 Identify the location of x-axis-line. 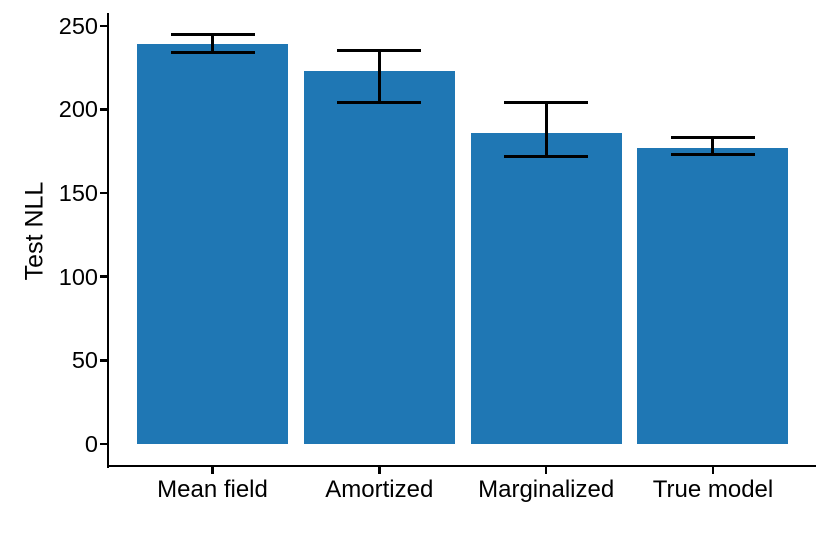
(461, 466).